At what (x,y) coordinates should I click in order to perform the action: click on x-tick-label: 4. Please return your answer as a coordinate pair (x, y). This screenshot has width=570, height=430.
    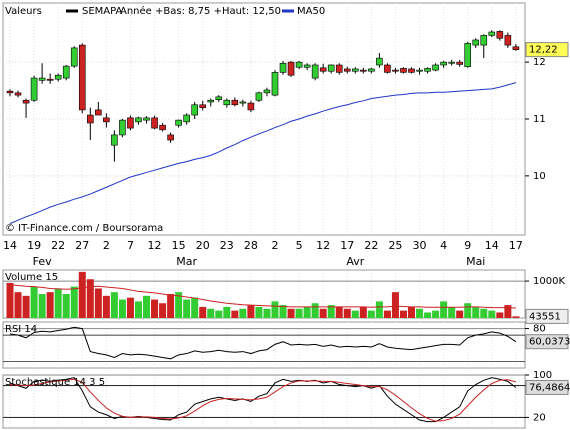
    Looking at the image, I should click on (443, 245).